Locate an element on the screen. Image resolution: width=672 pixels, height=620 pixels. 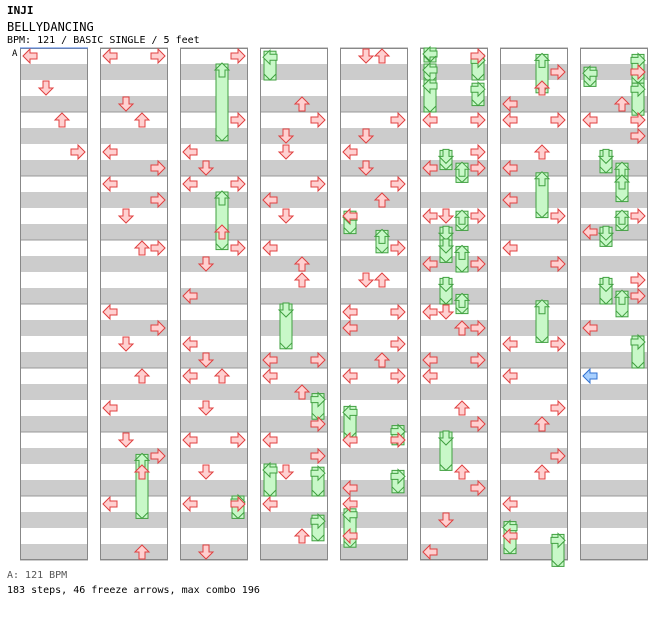
freeze-arrow-left is located at coordinates (270, 64).